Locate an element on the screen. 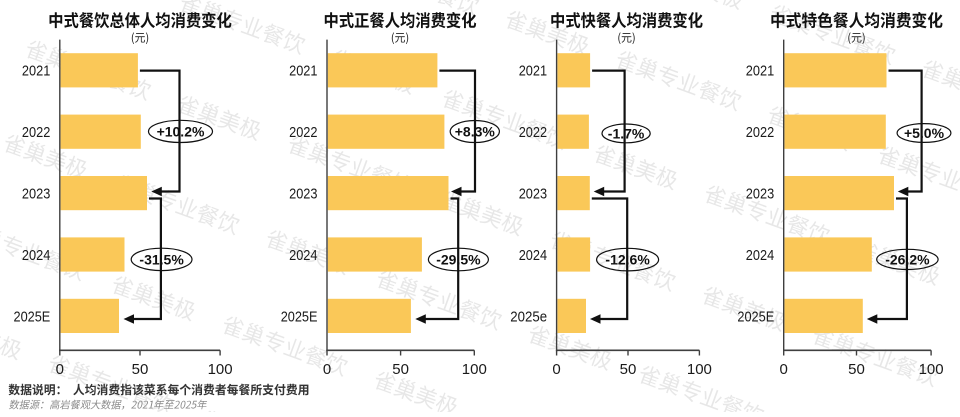 This screenshot has height=417, width=960. svg-text: +10.2% is located at coordinates (181, 132).